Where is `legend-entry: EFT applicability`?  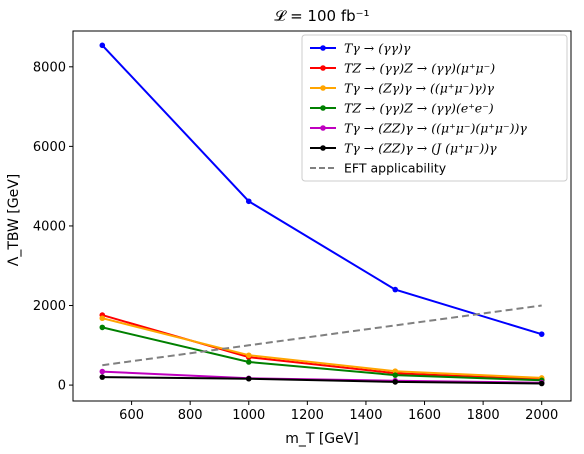 legend-entry: EFT applicability is located at coordinates (378, 168).